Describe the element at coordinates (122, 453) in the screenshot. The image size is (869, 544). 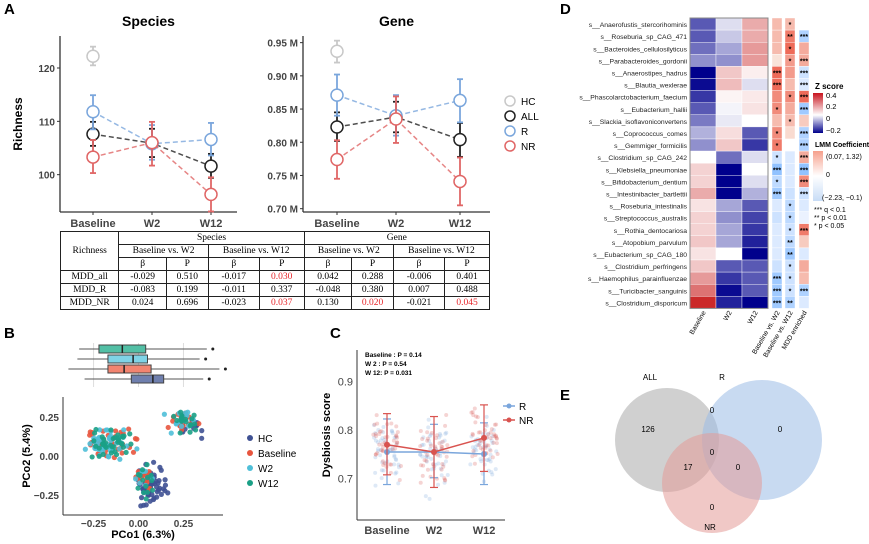
I see `scatter-point-Baseline` at that location.